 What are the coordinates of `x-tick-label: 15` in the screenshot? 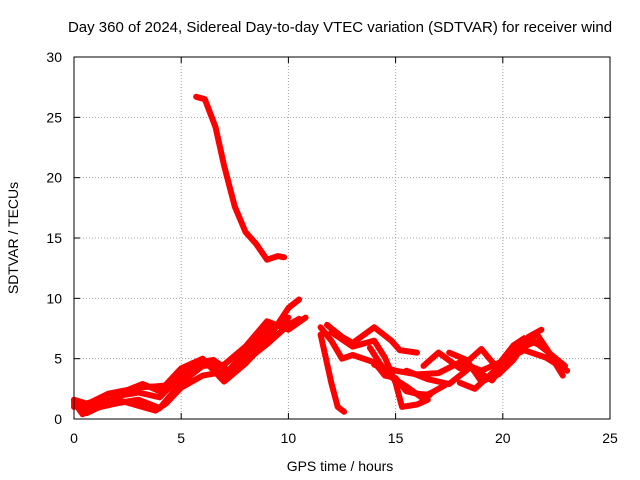 It's located at (396, 438).